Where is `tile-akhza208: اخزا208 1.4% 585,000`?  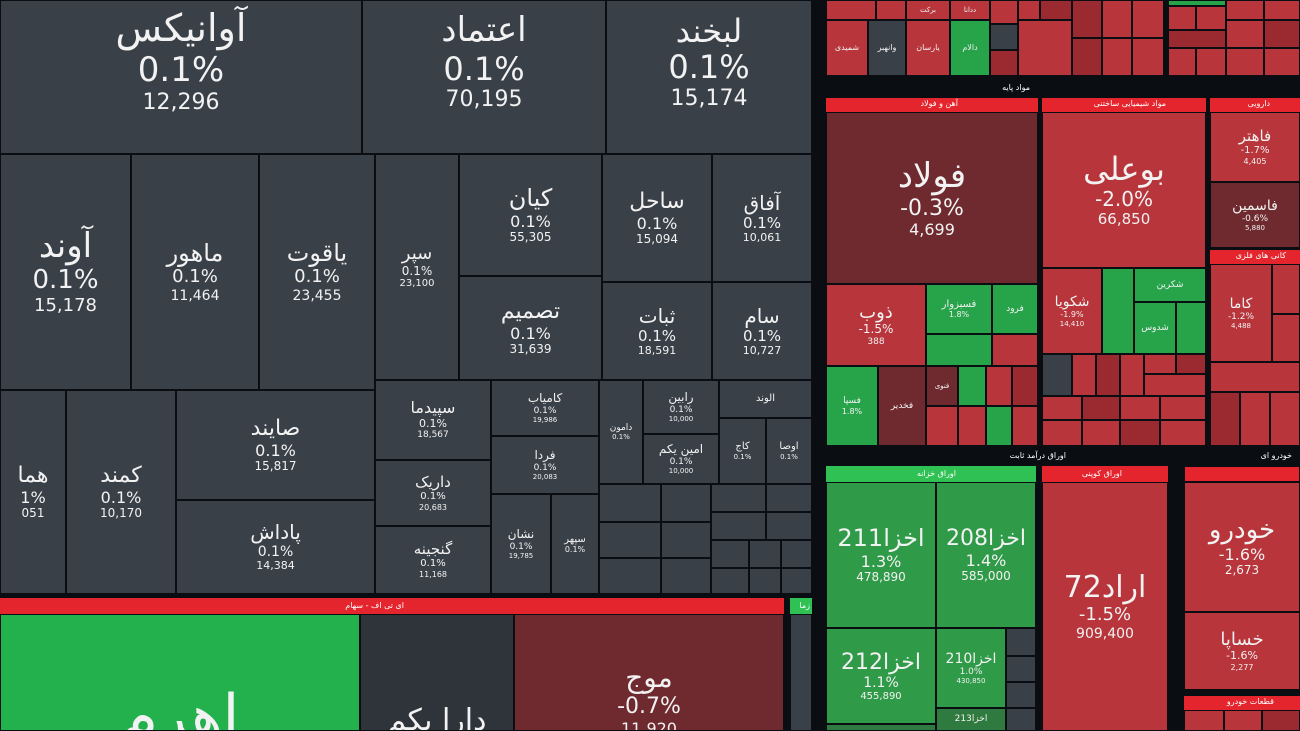
tile-akhza208: اخزا208 1.4% 585,000 is located at coordinates (986, 555).